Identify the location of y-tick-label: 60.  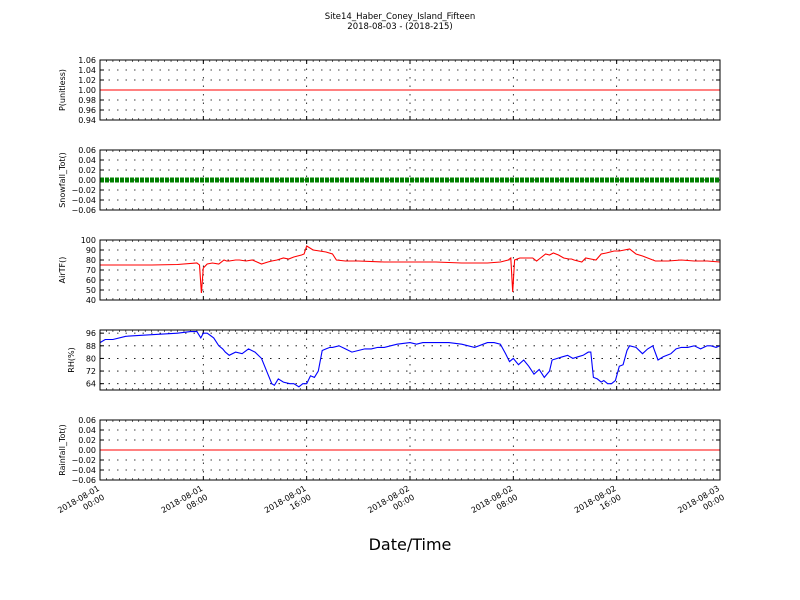
(91, 280).